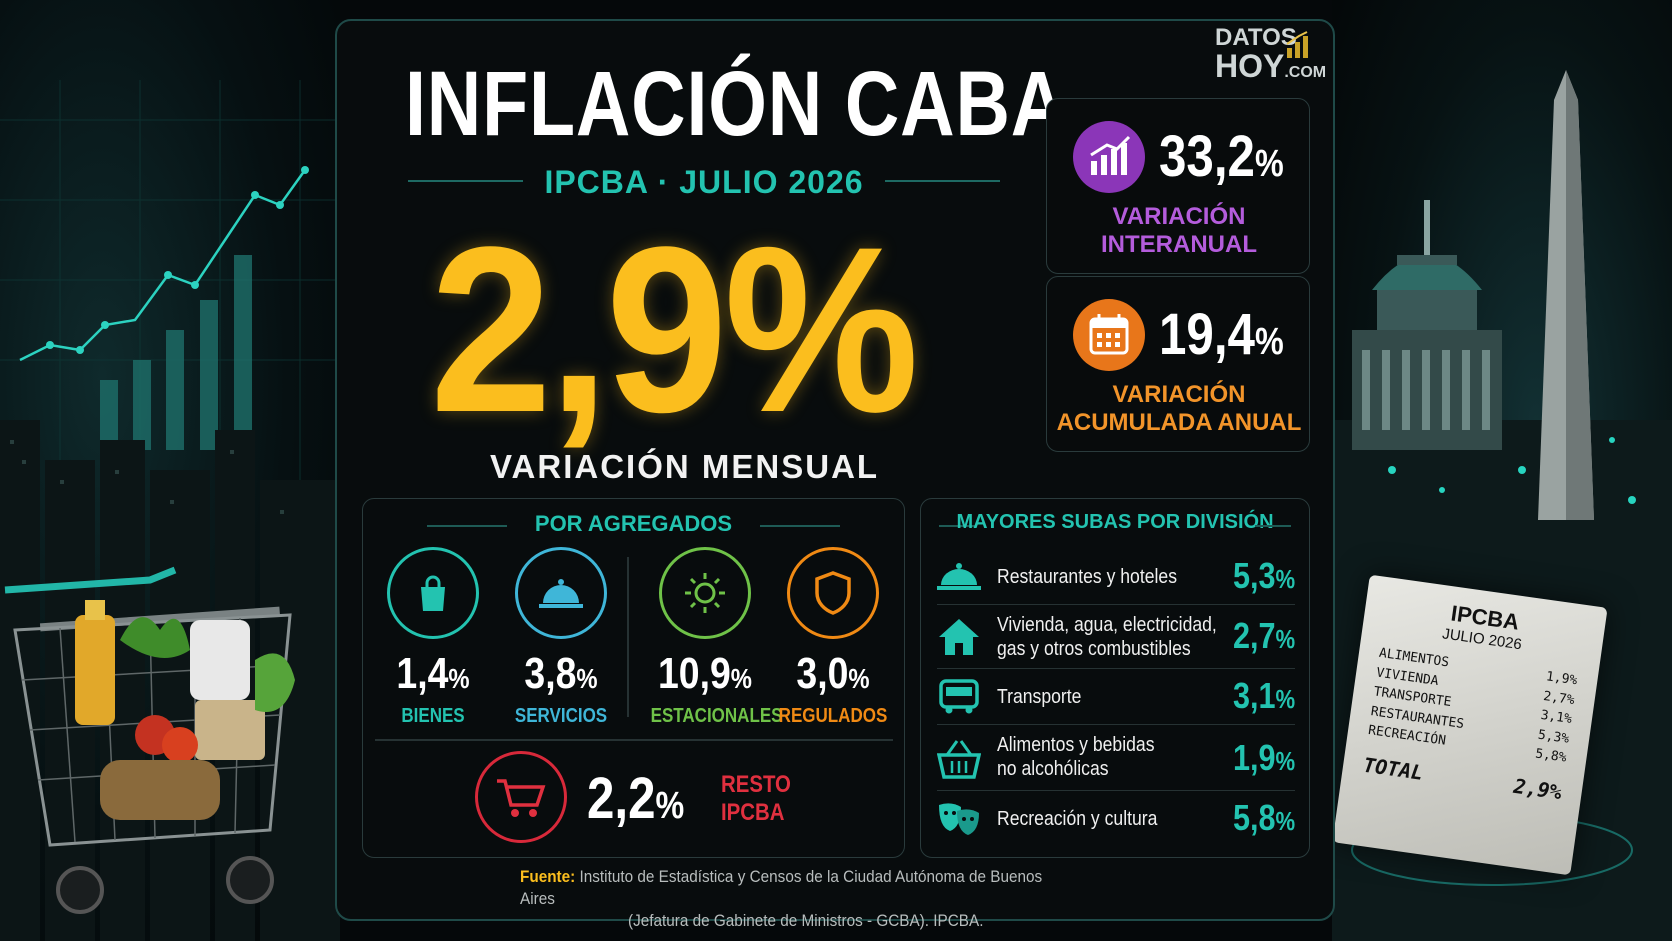 This screenshot has height=941, width=1672. What do you see at coordinates (685, 466) in the screenshot?
I see `headline-label: VARIACIÓN MENSUAL` at bounding box center [685, 466].